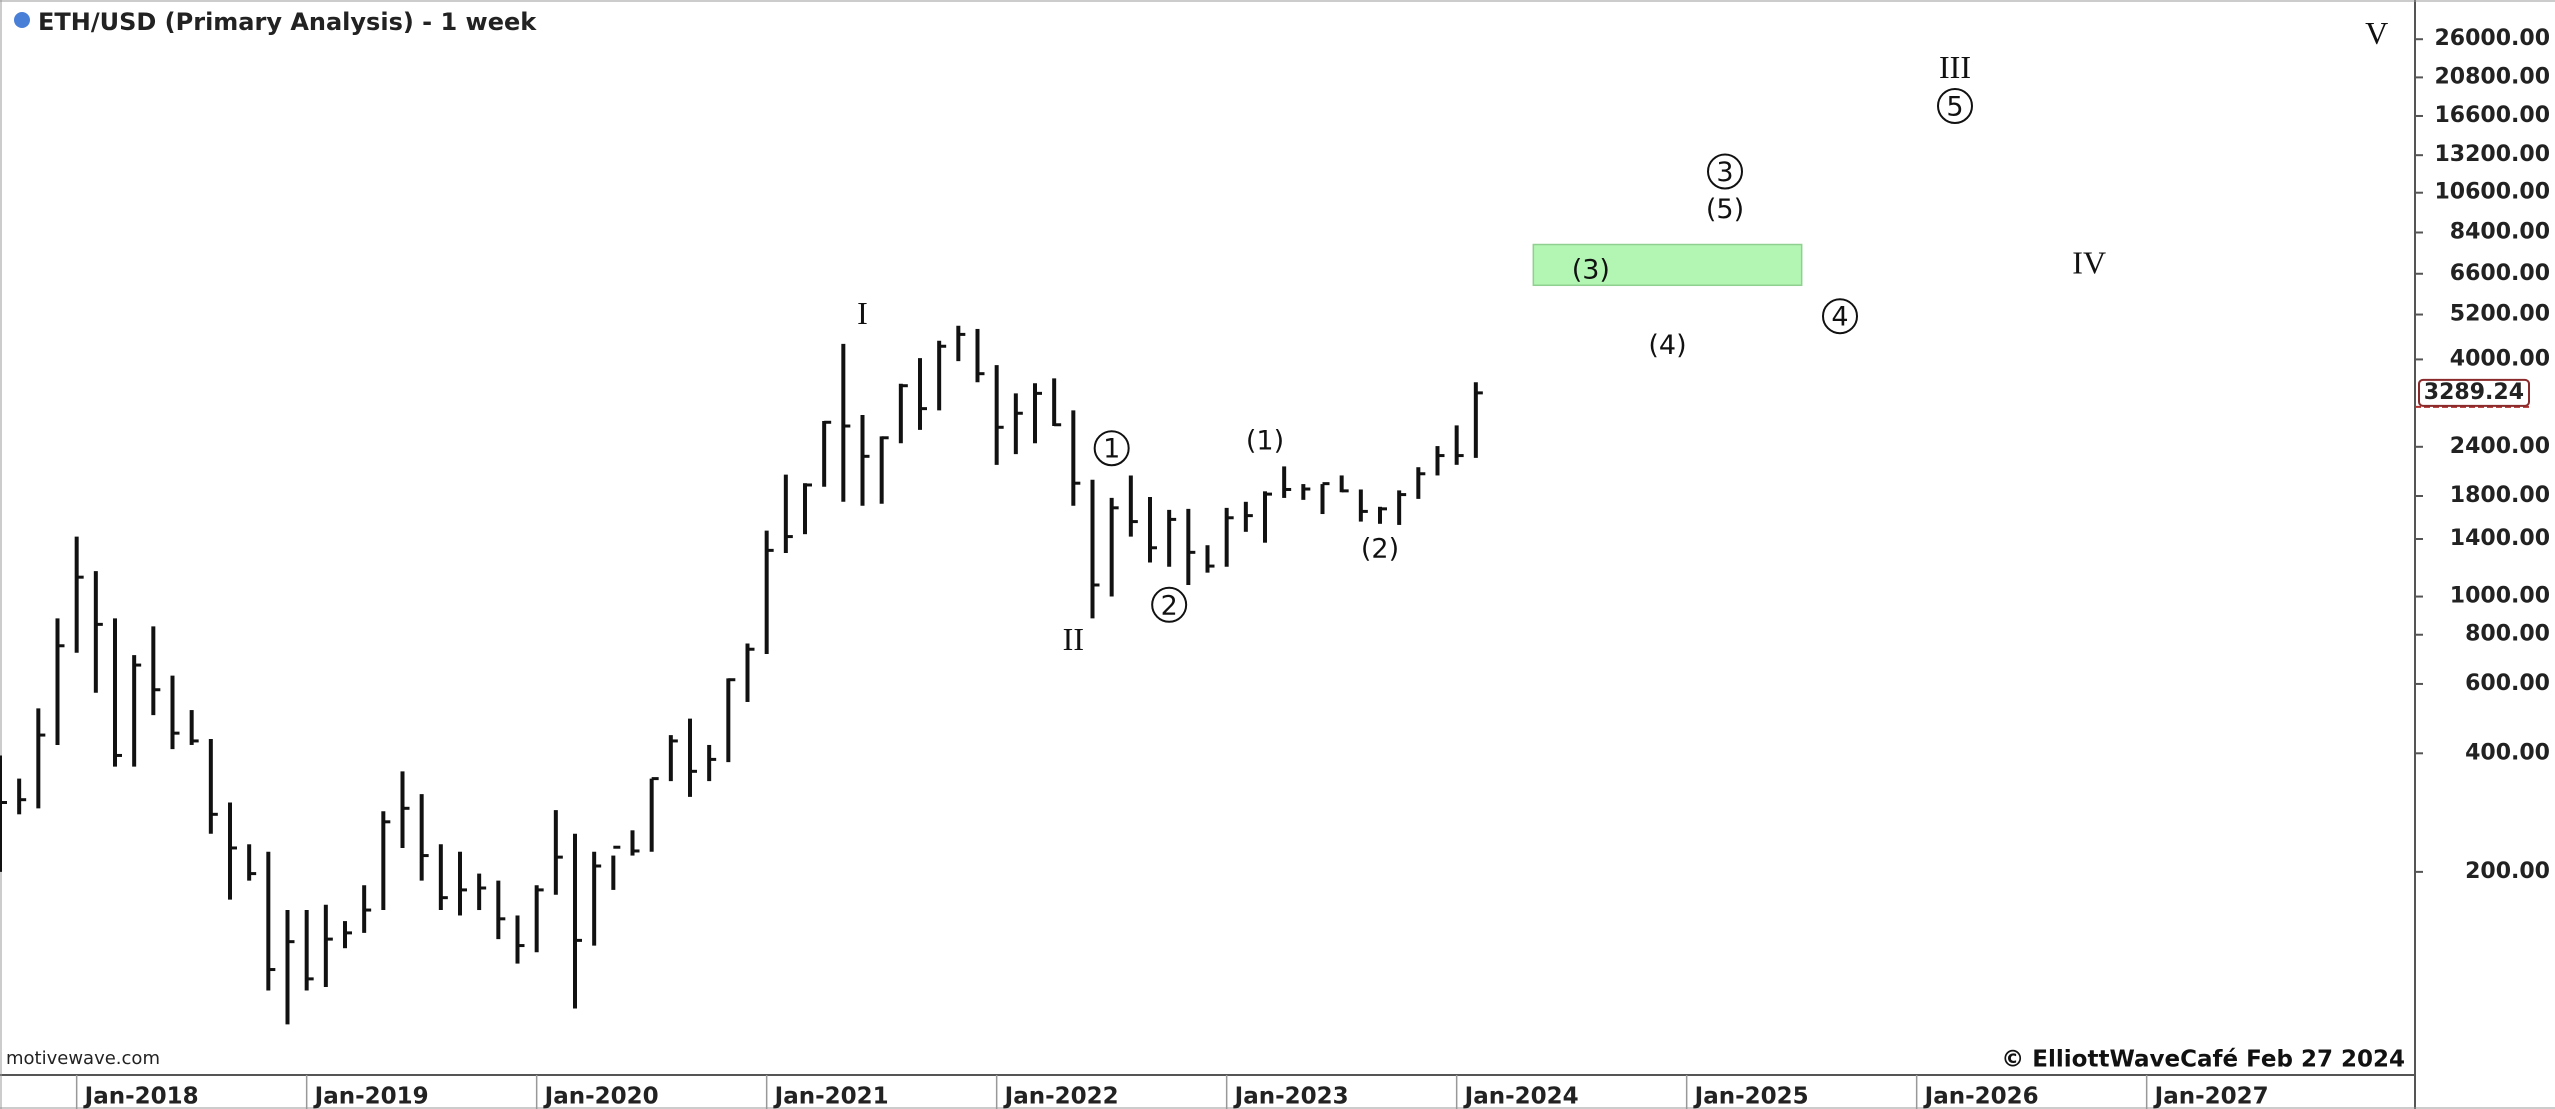 This screenshot has height=1109, width=2555. Describe the element at coordinates (1061, 1096) in the screenshot. I see `x-tick-label: Jan-2022` at that location.